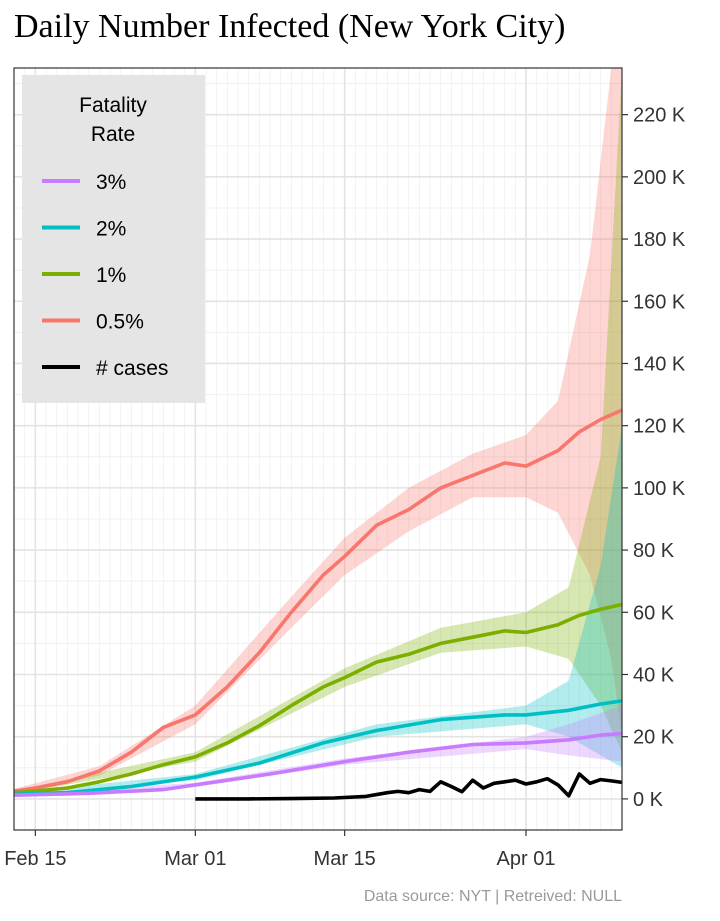 This screenshot has width=720, height=921. What do you see at coordinates (659, 302) in the screenshot?
I see `y-tick-label: 160 K` at bounding box center [659, 302].